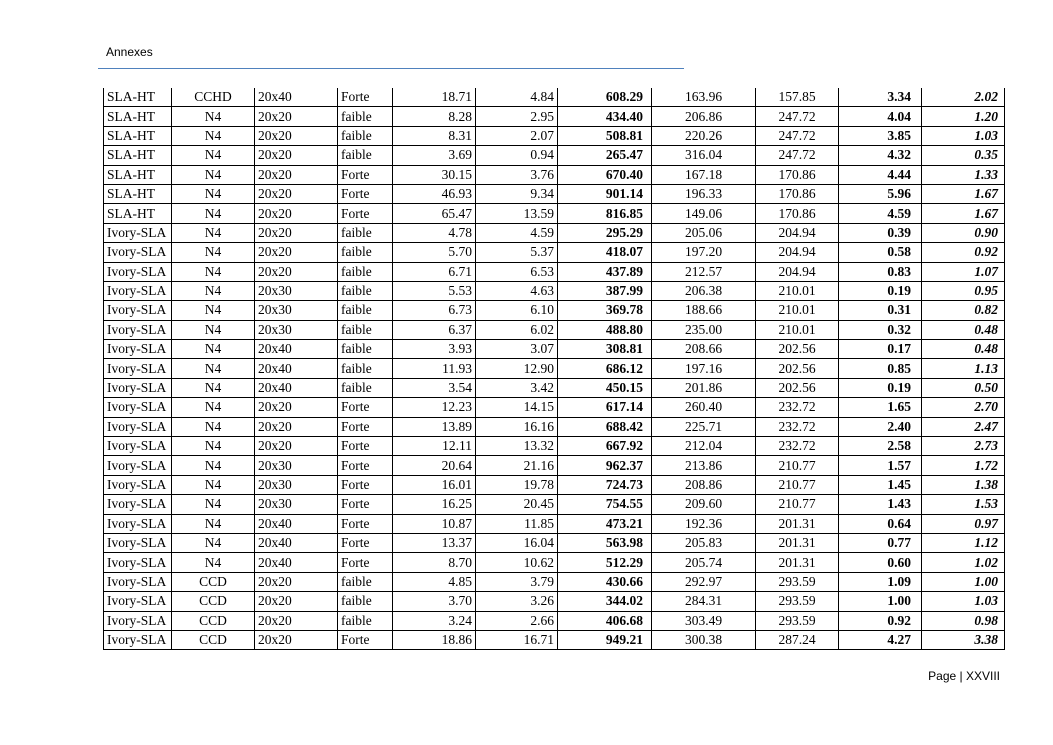 The image size is (1053, 745). What do you see at coordinates (880, 233) in the screenshot?
I see `cell-value-6: 0.39` at bounding box center [880, 233].